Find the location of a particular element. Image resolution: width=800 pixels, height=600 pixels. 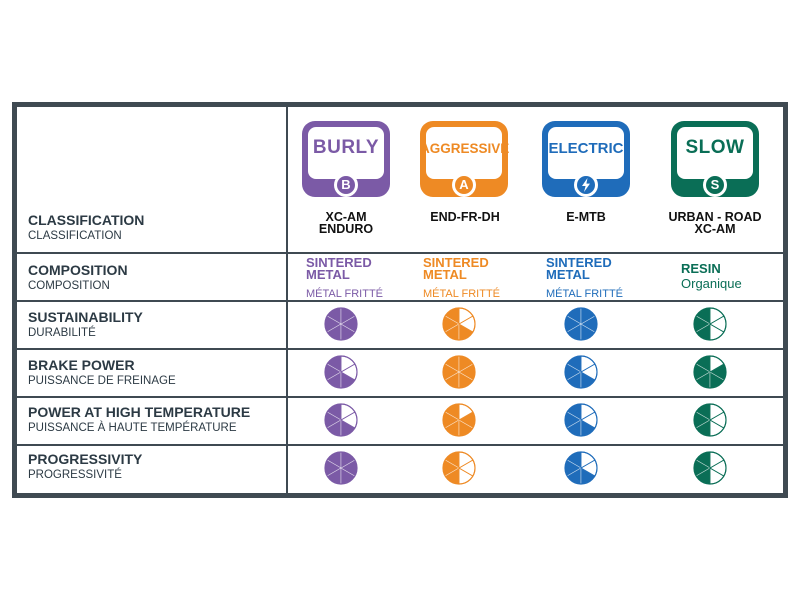

rating-pie-burly-high-temp is located at coordinates (341, 420).